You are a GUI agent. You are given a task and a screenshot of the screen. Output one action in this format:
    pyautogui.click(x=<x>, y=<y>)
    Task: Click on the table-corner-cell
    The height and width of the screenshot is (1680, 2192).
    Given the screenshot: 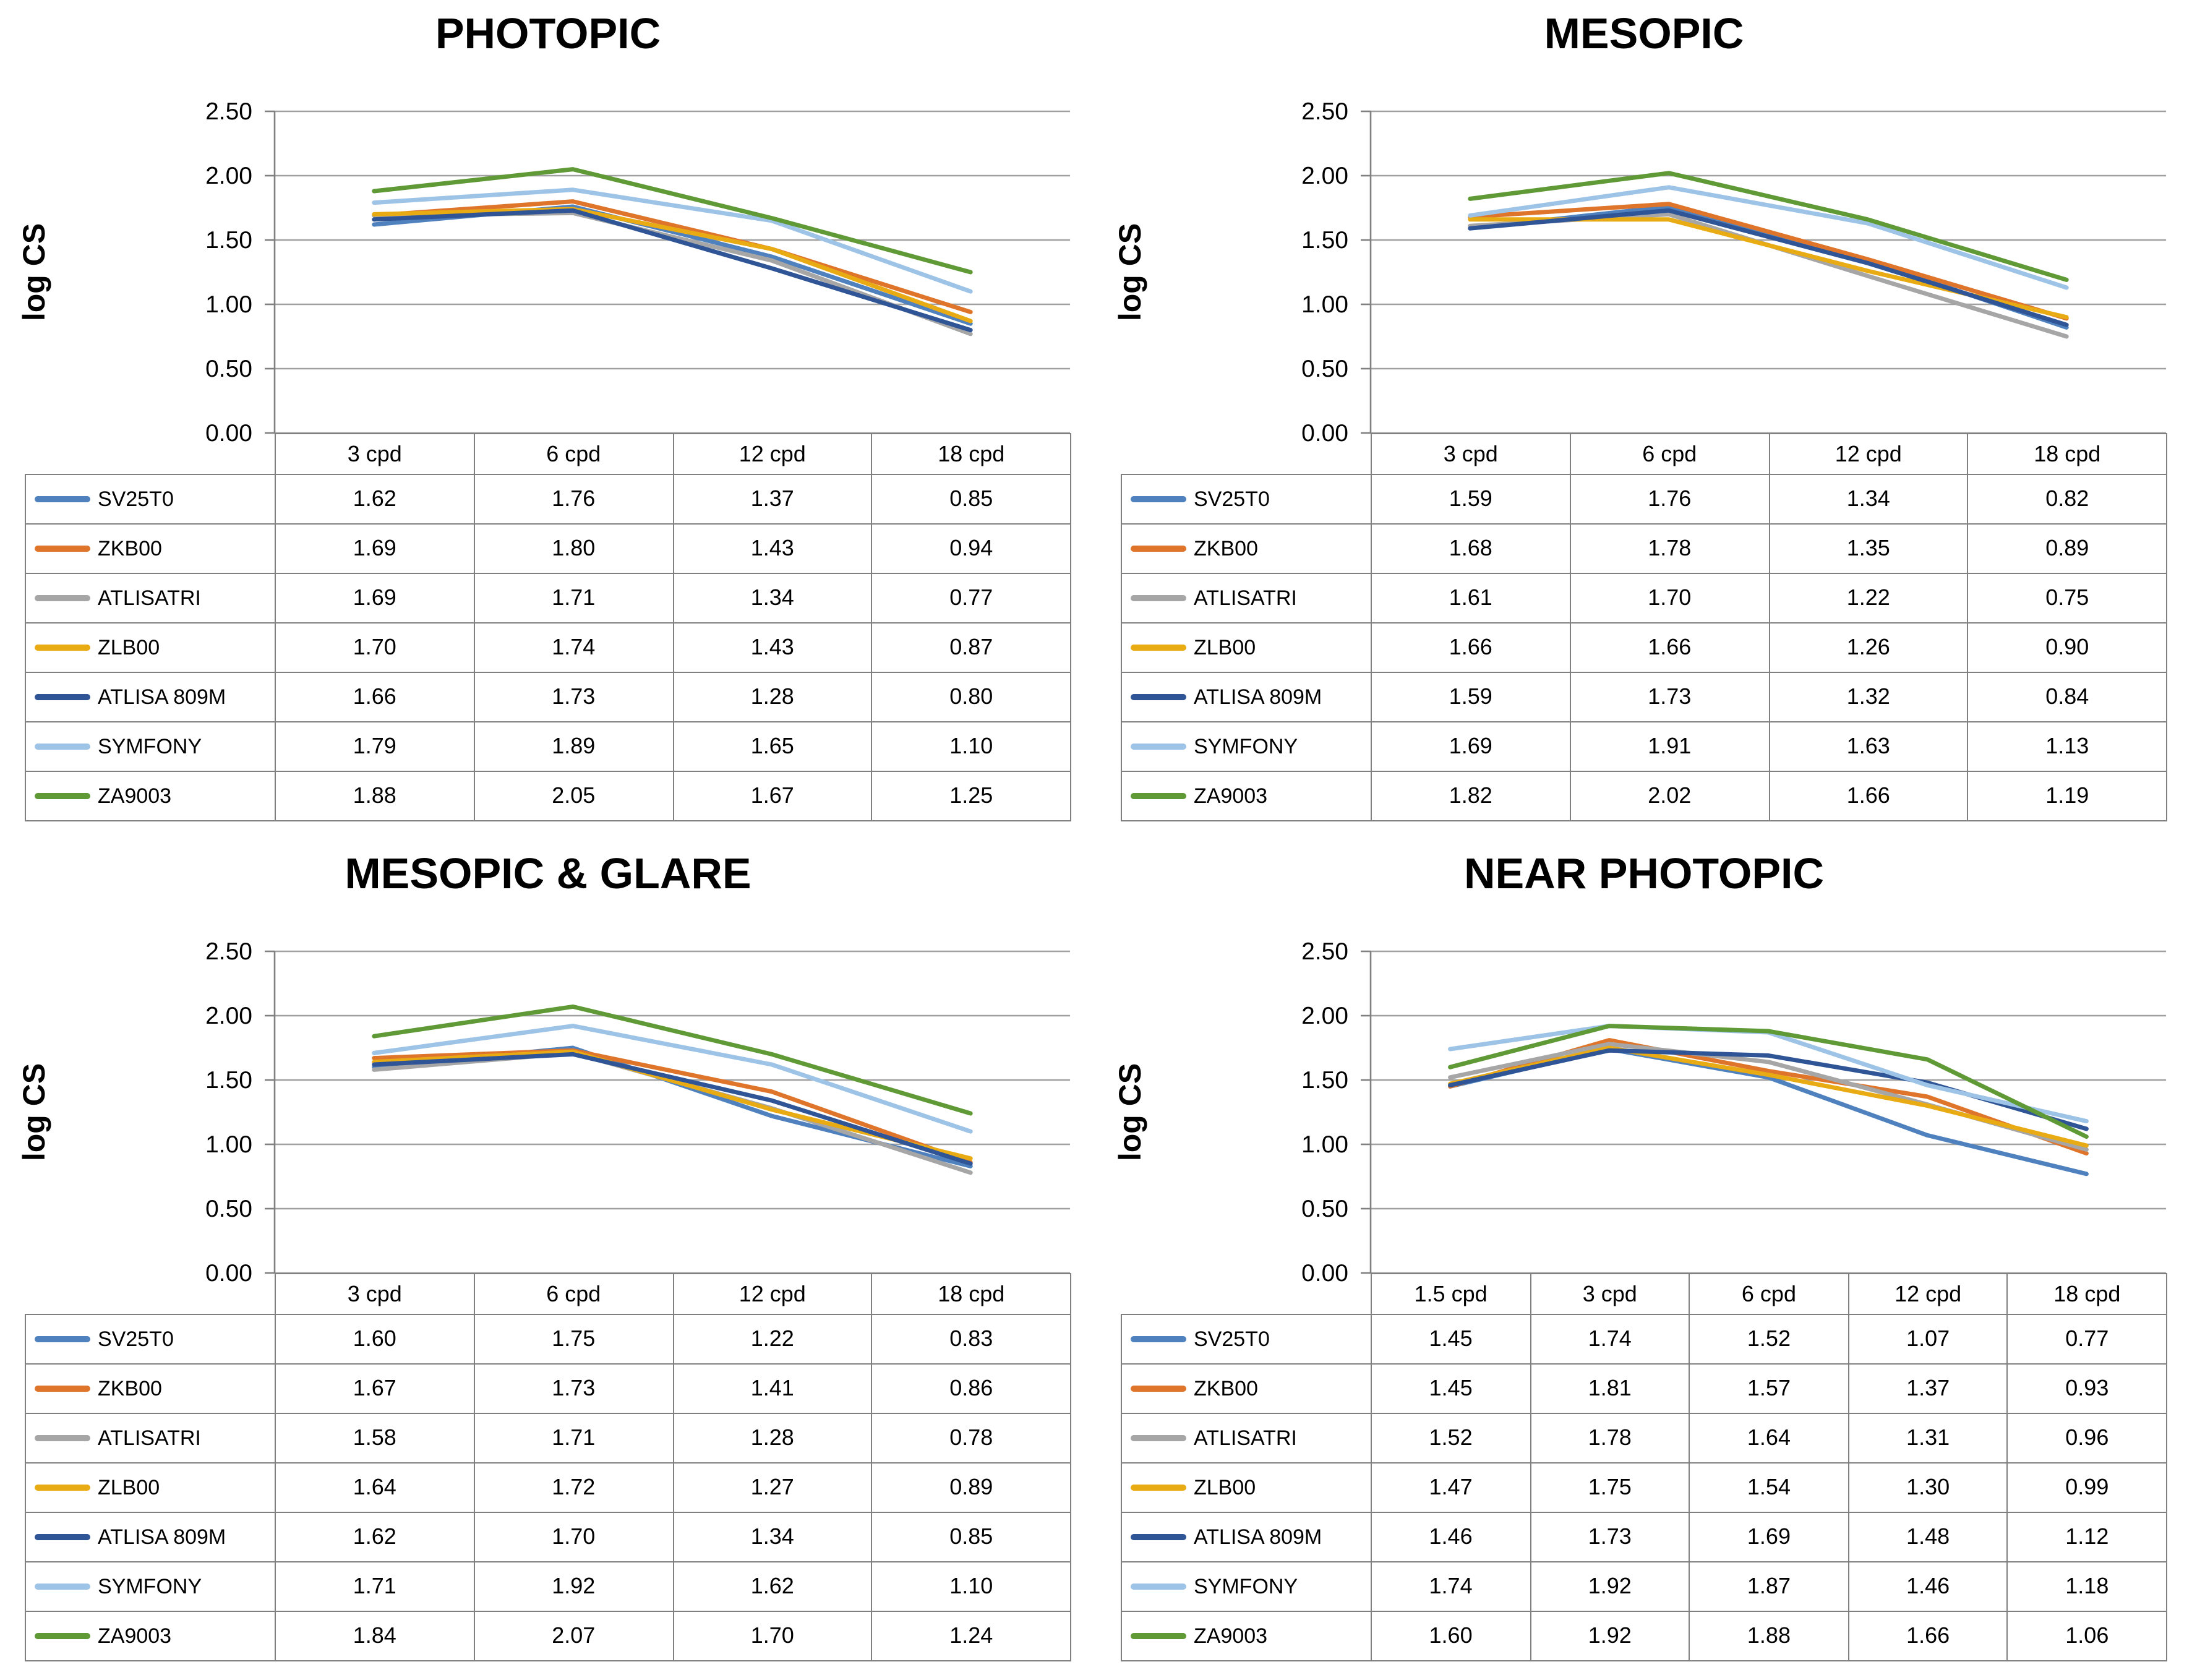 What is the action you would take?
    pyautogui.click(x=150, y=454)
    